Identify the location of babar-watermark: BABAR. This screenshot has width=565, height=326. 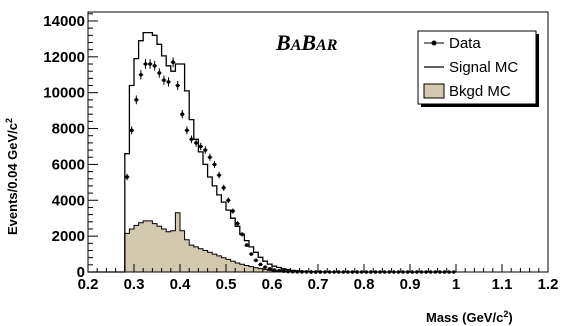
(306, 42).